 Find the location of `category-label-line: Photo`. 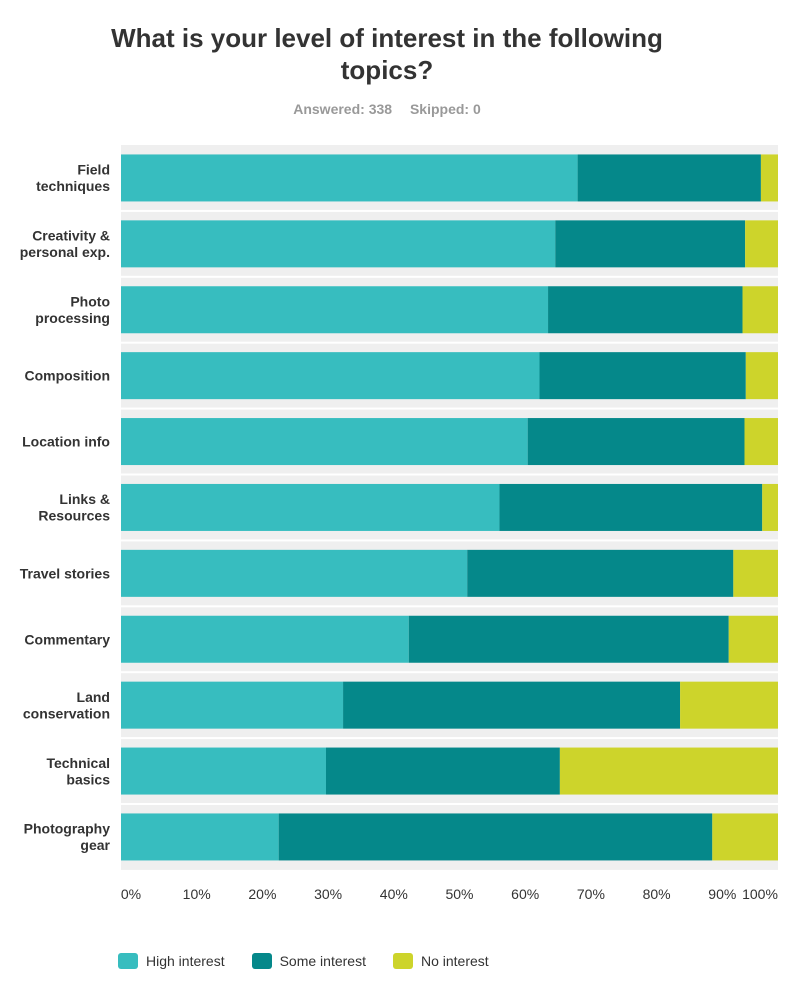

category-label-line: Photo is located at coordinates (90, 302).